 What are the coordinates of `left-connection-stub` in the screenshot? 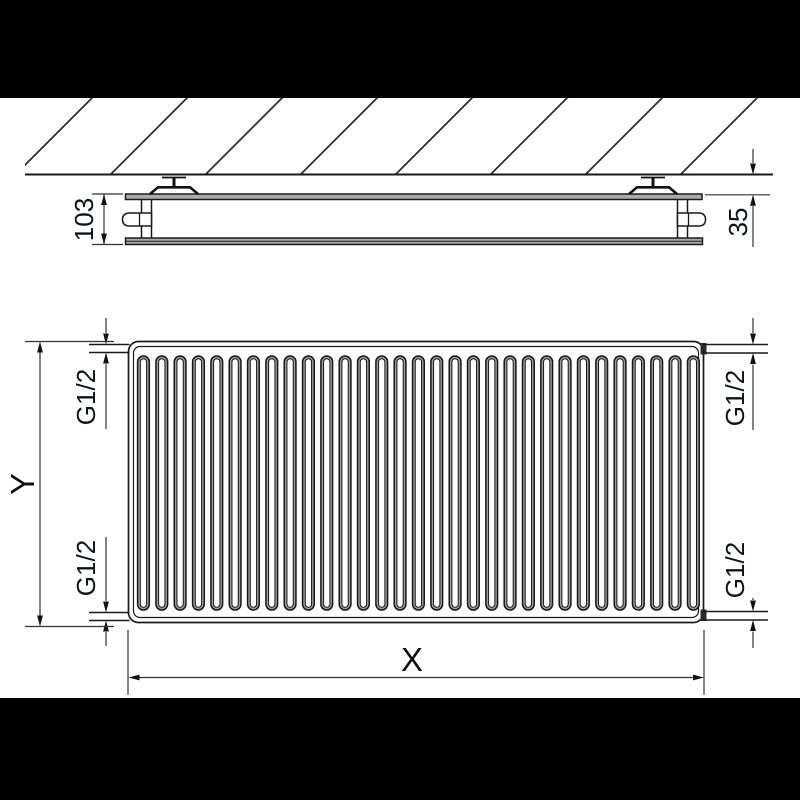 It's located at (137, 219).